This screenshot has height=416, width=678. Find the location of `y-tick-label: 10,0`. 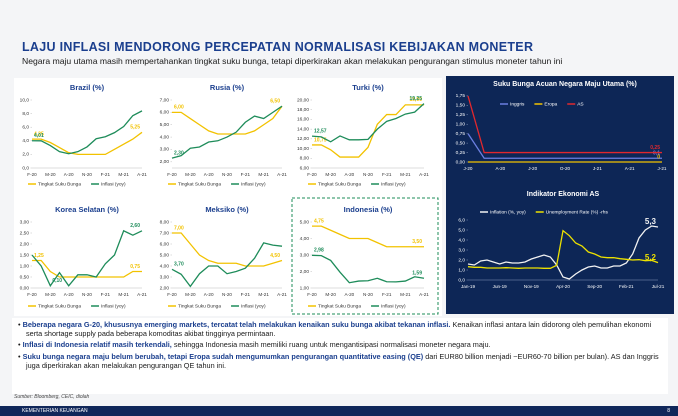

y-tick-label: 10,0 is located at coordinates (25, 100).